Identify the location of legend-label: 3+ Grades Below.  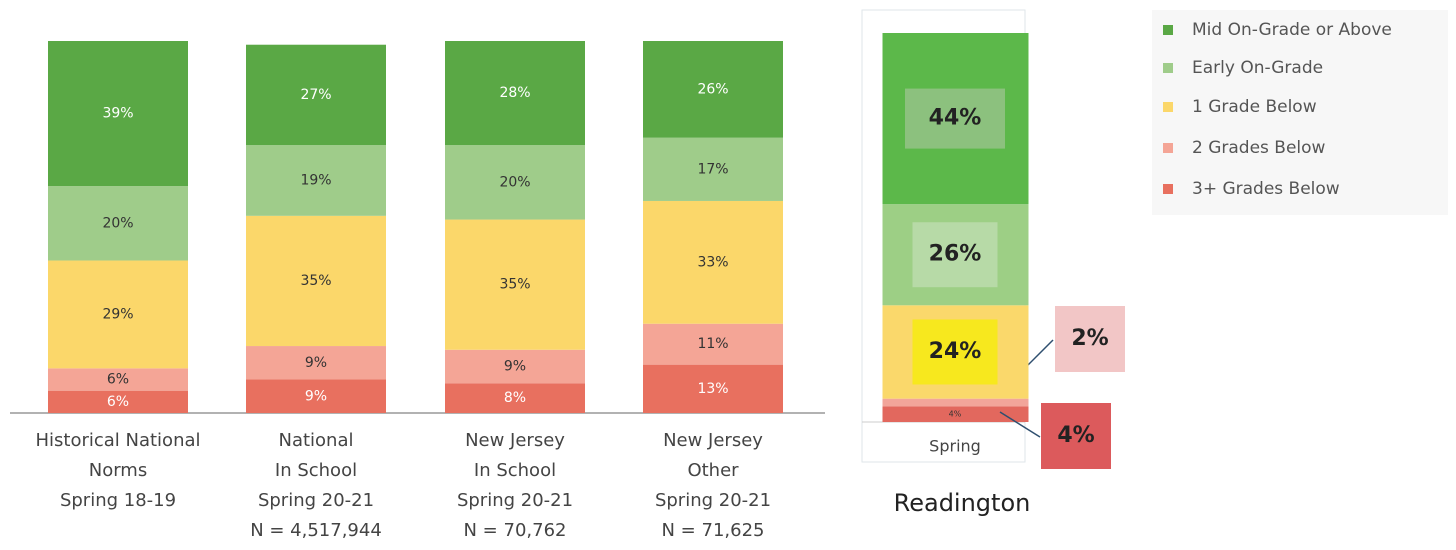
(1266, 189).